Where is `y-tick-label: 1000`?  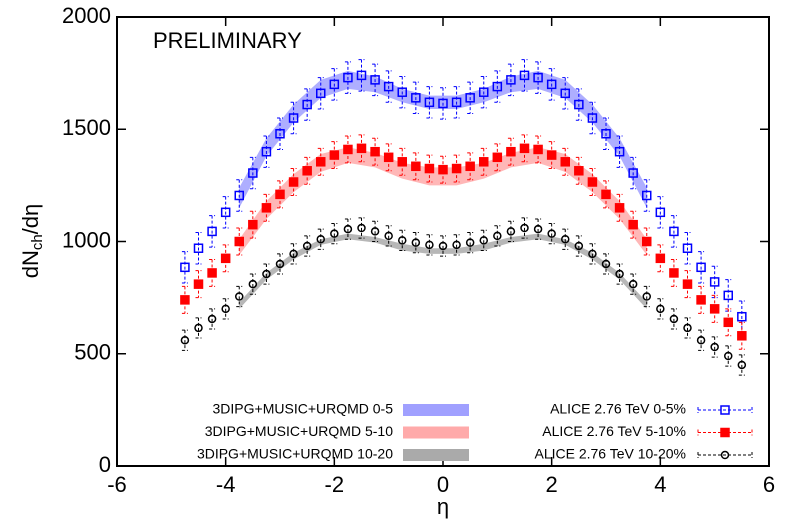 y-tick-label: 1000 is located at coordinates (86, 239).